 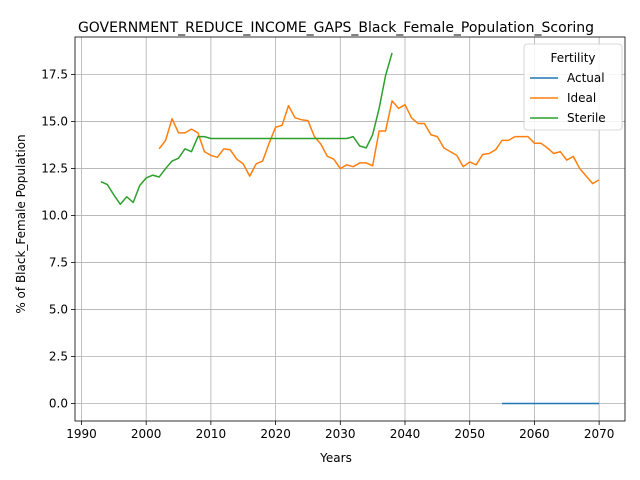 I want to click on legend-label-actual: Actual, so click(x=586, y=78).